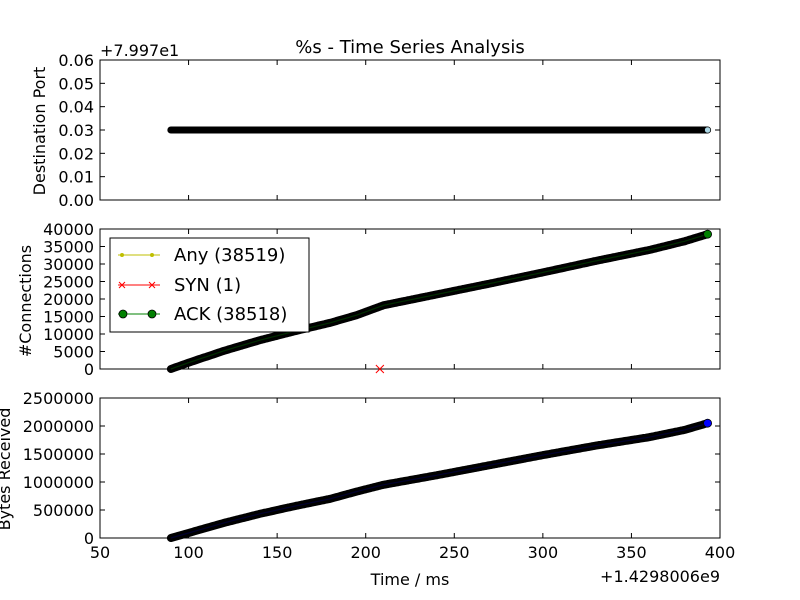  I want to click on x-tick-label: 200, so click(365, 552).